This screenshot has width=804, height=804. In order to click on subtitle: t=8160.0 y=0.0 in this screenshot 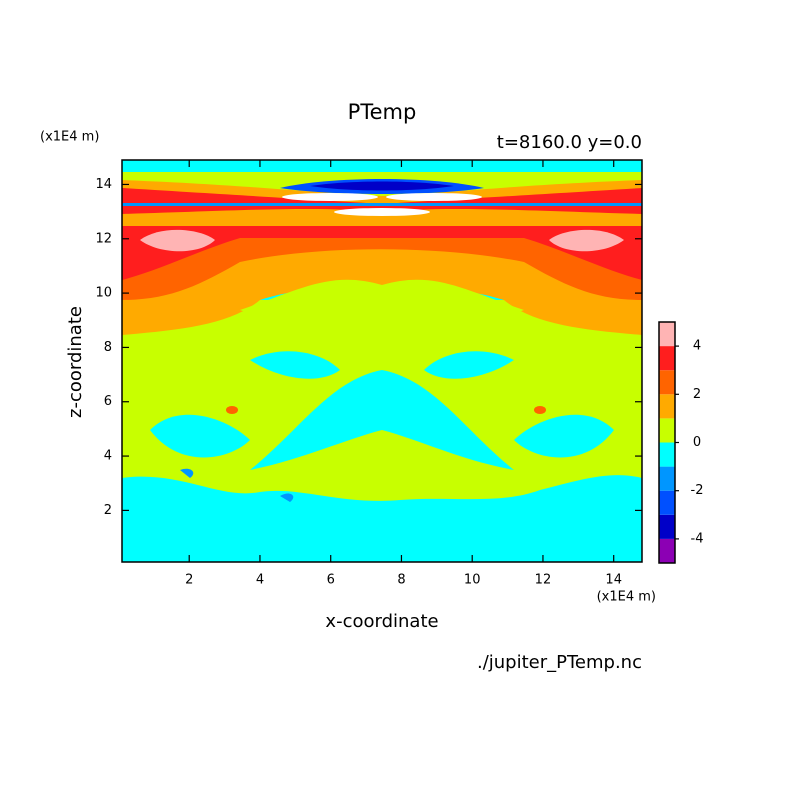, I will do `click(569, 142)`.